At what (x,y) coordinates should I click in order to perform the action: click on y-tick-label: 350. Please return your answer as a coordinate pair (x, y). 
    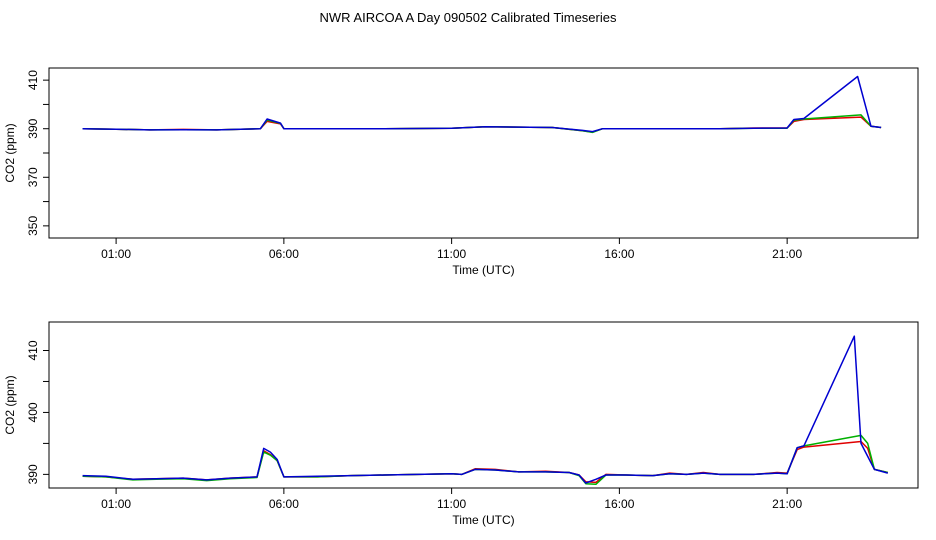
    Looking at the image, I should click on (33, 226).